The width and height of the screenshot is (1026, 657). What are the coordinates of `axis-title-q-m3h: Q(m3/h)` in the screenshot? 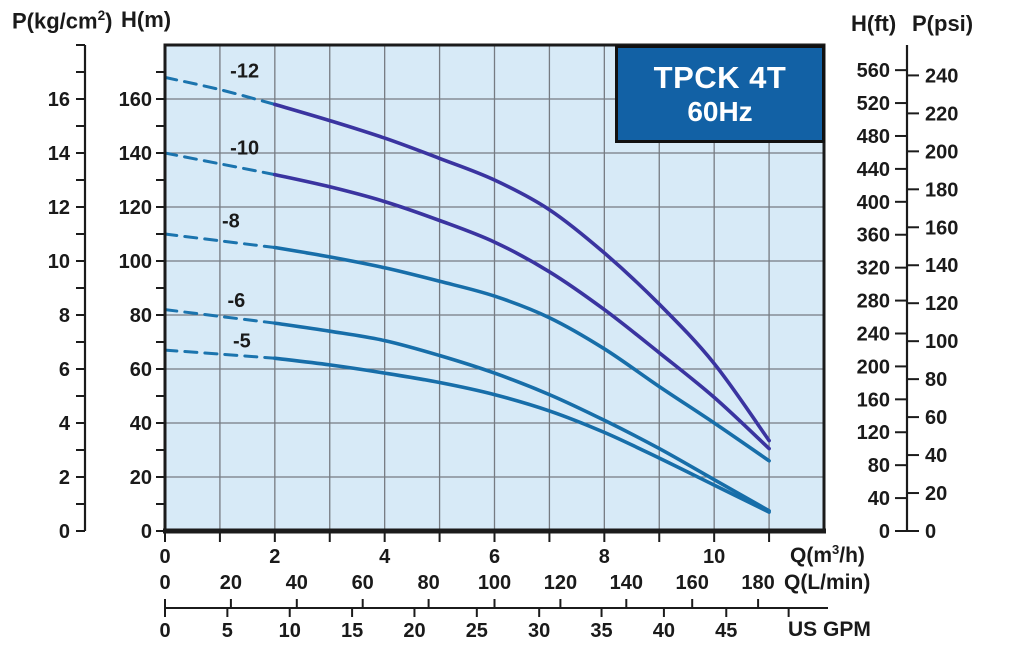 It's located at (827, 554).